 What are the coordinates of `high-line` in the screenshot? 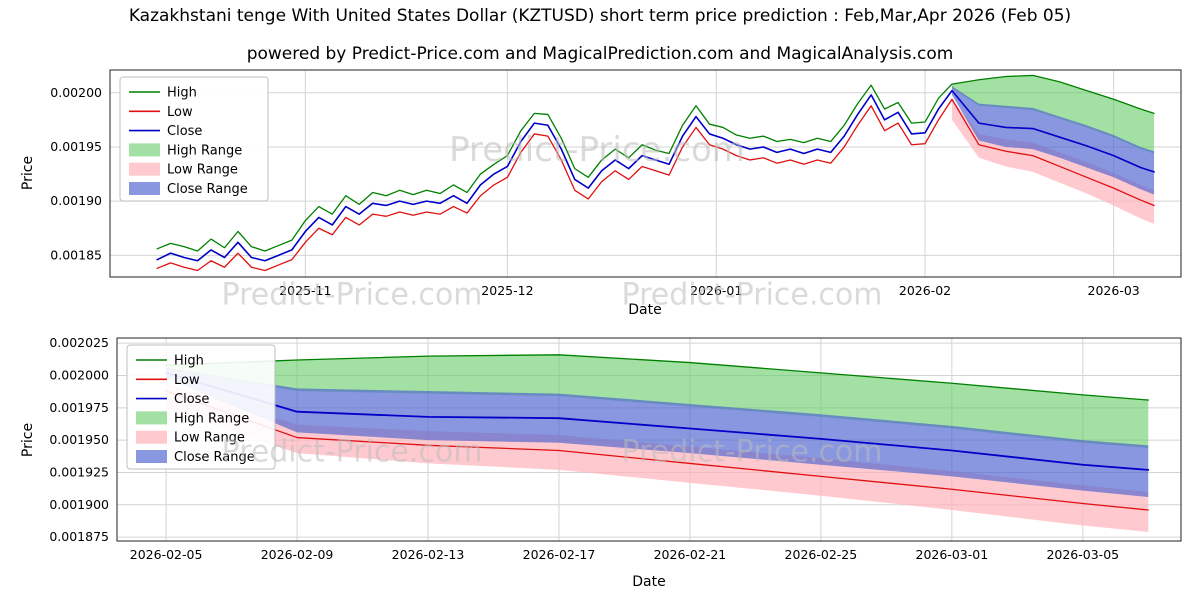 It's located at (657, 377).